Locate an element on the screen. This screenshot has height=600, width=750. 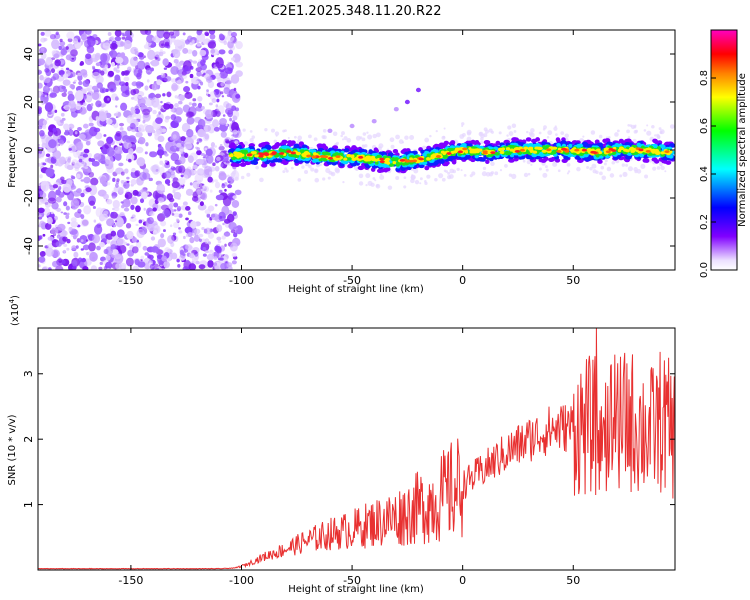
spectrogram-ytick-label: 0 is located at coordinates (28, 150).